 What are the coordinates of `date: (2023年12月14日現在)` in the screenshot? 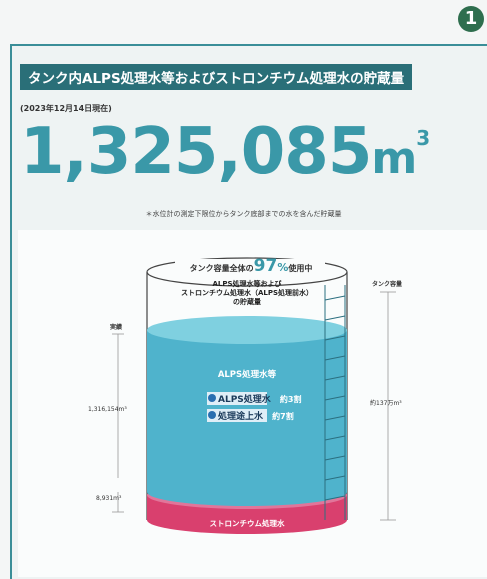 It's located at (66, 108).